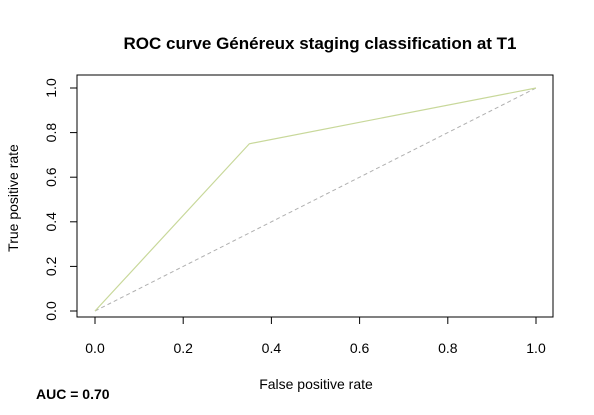 Image resolution: width=594 pixels, height=415 pixels. What do you see at coordinates (51, 311) in the screenshot?
I see `y-tick-label: 0.0` at bounding box center [51, 311].